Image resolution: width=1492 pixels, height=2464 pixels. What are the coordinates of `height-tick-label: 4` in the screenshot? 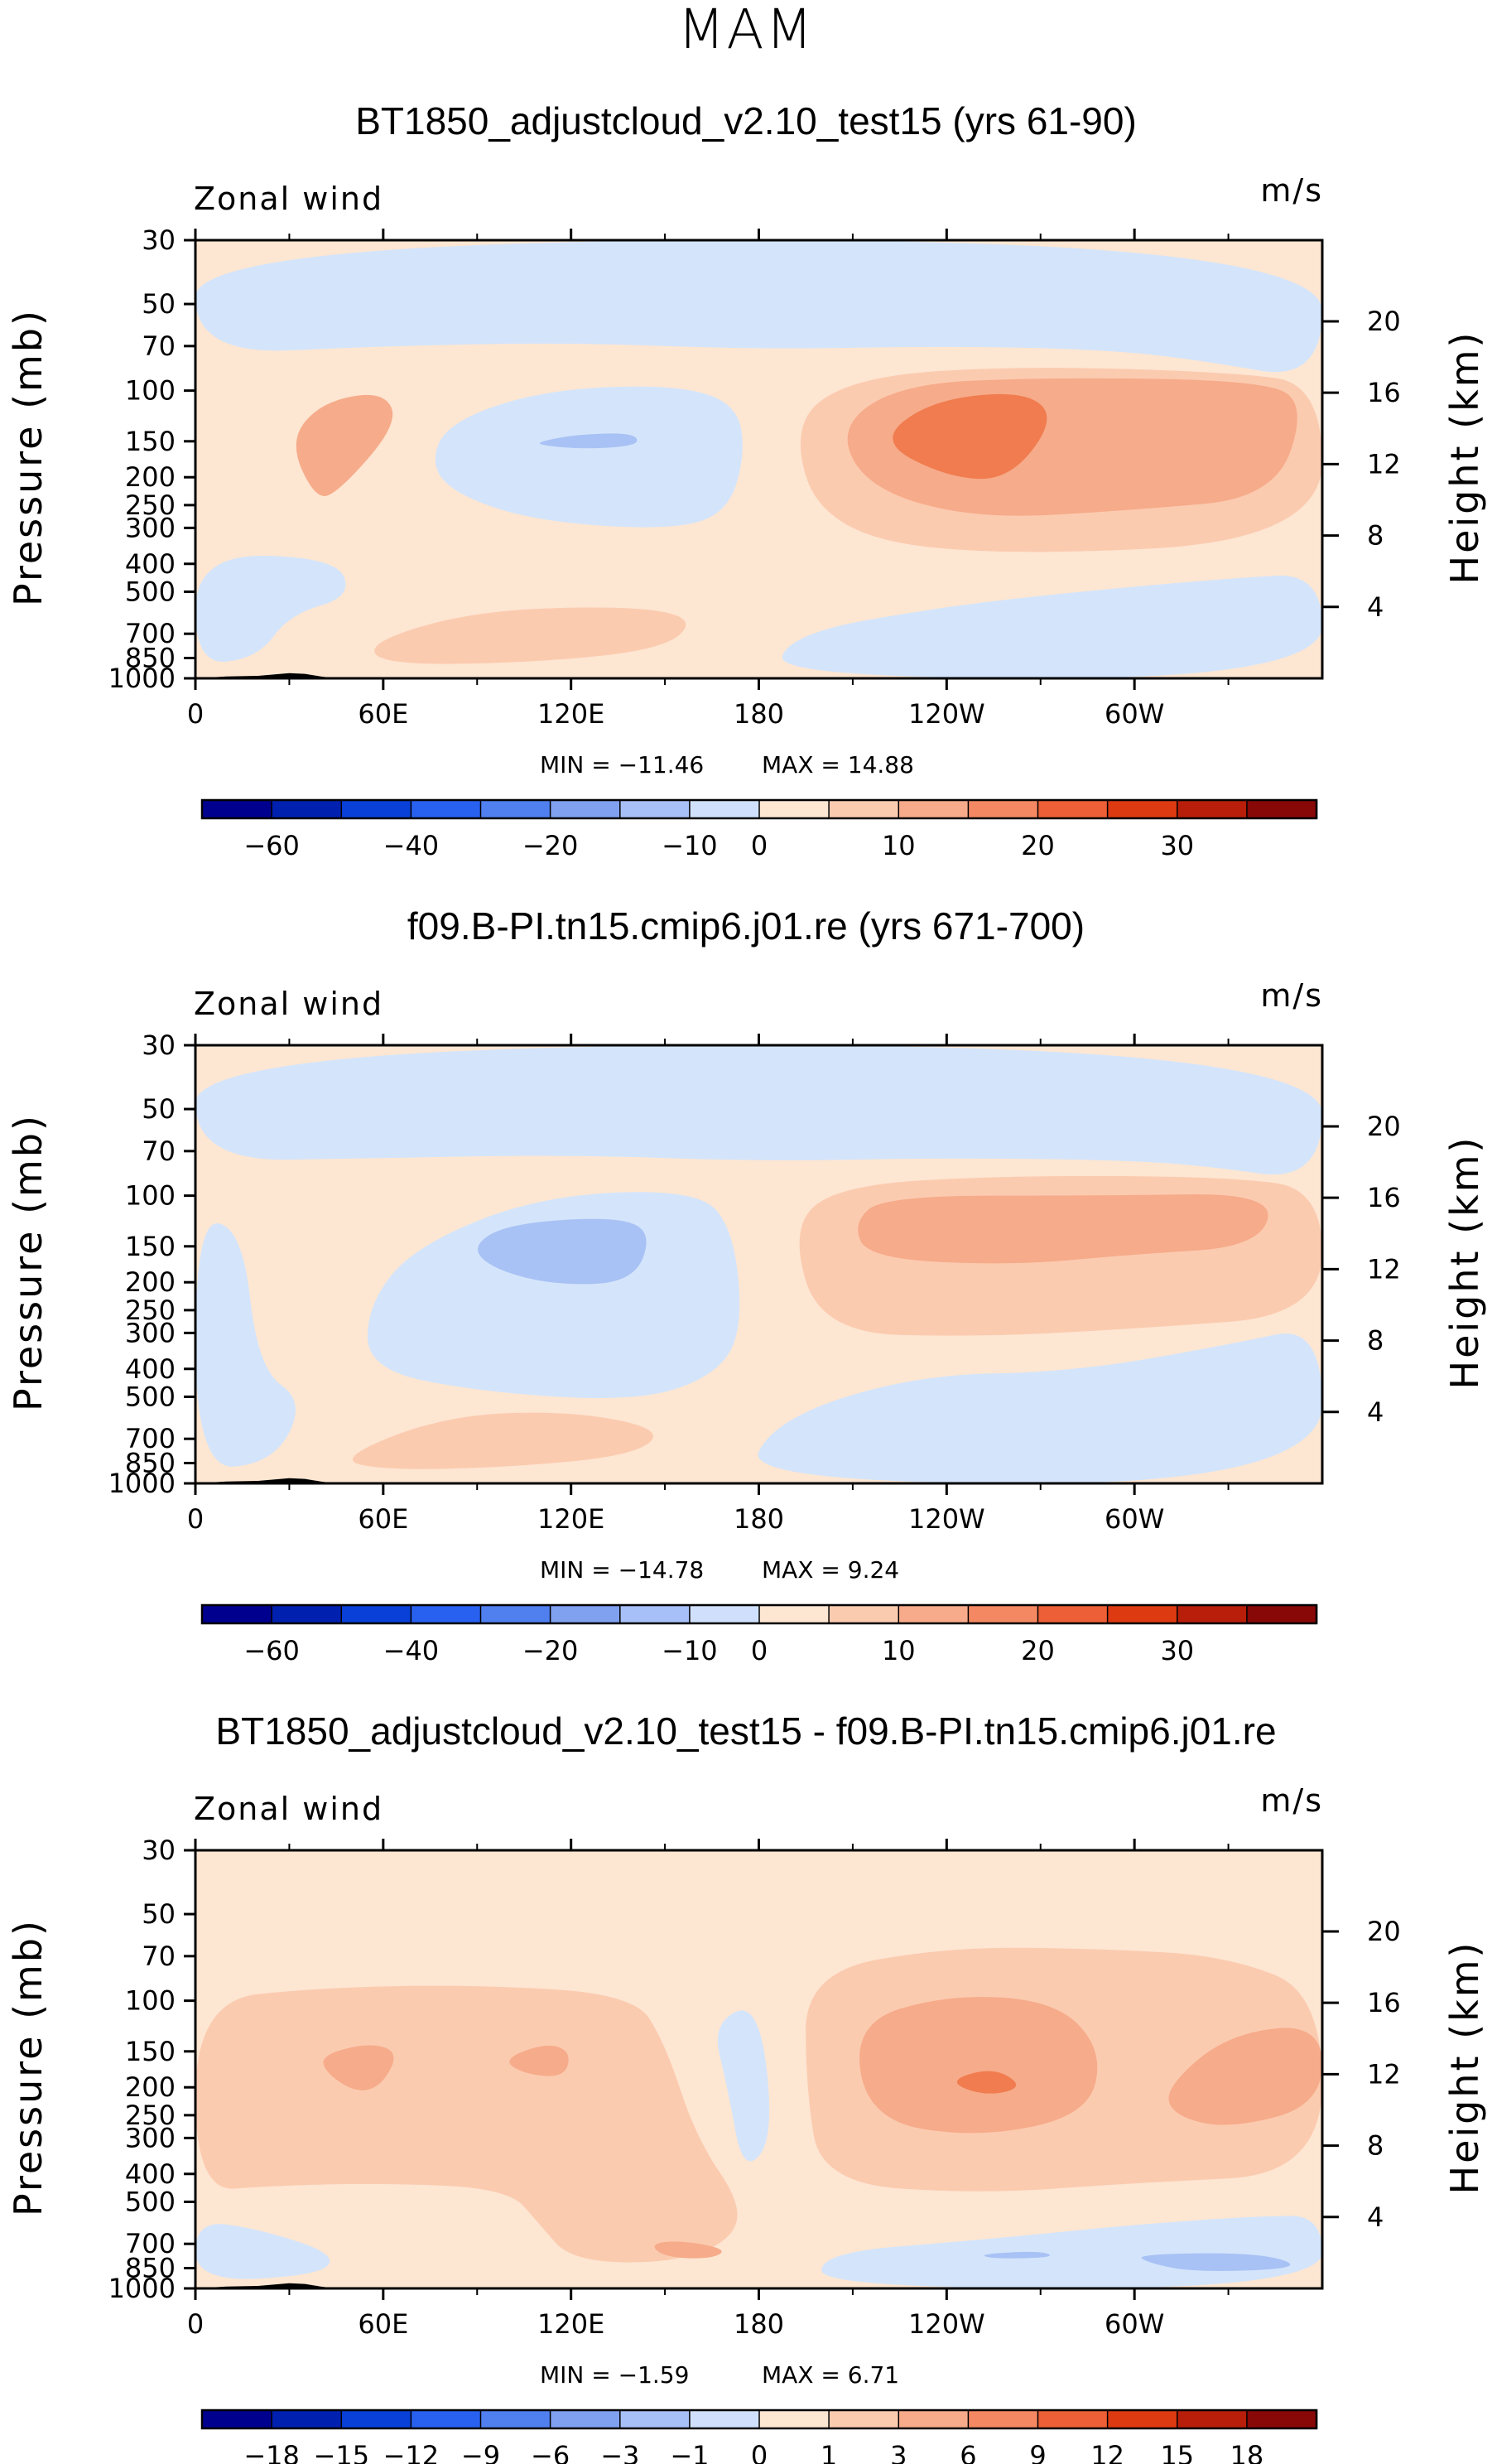 It's located at (1375, 1412).